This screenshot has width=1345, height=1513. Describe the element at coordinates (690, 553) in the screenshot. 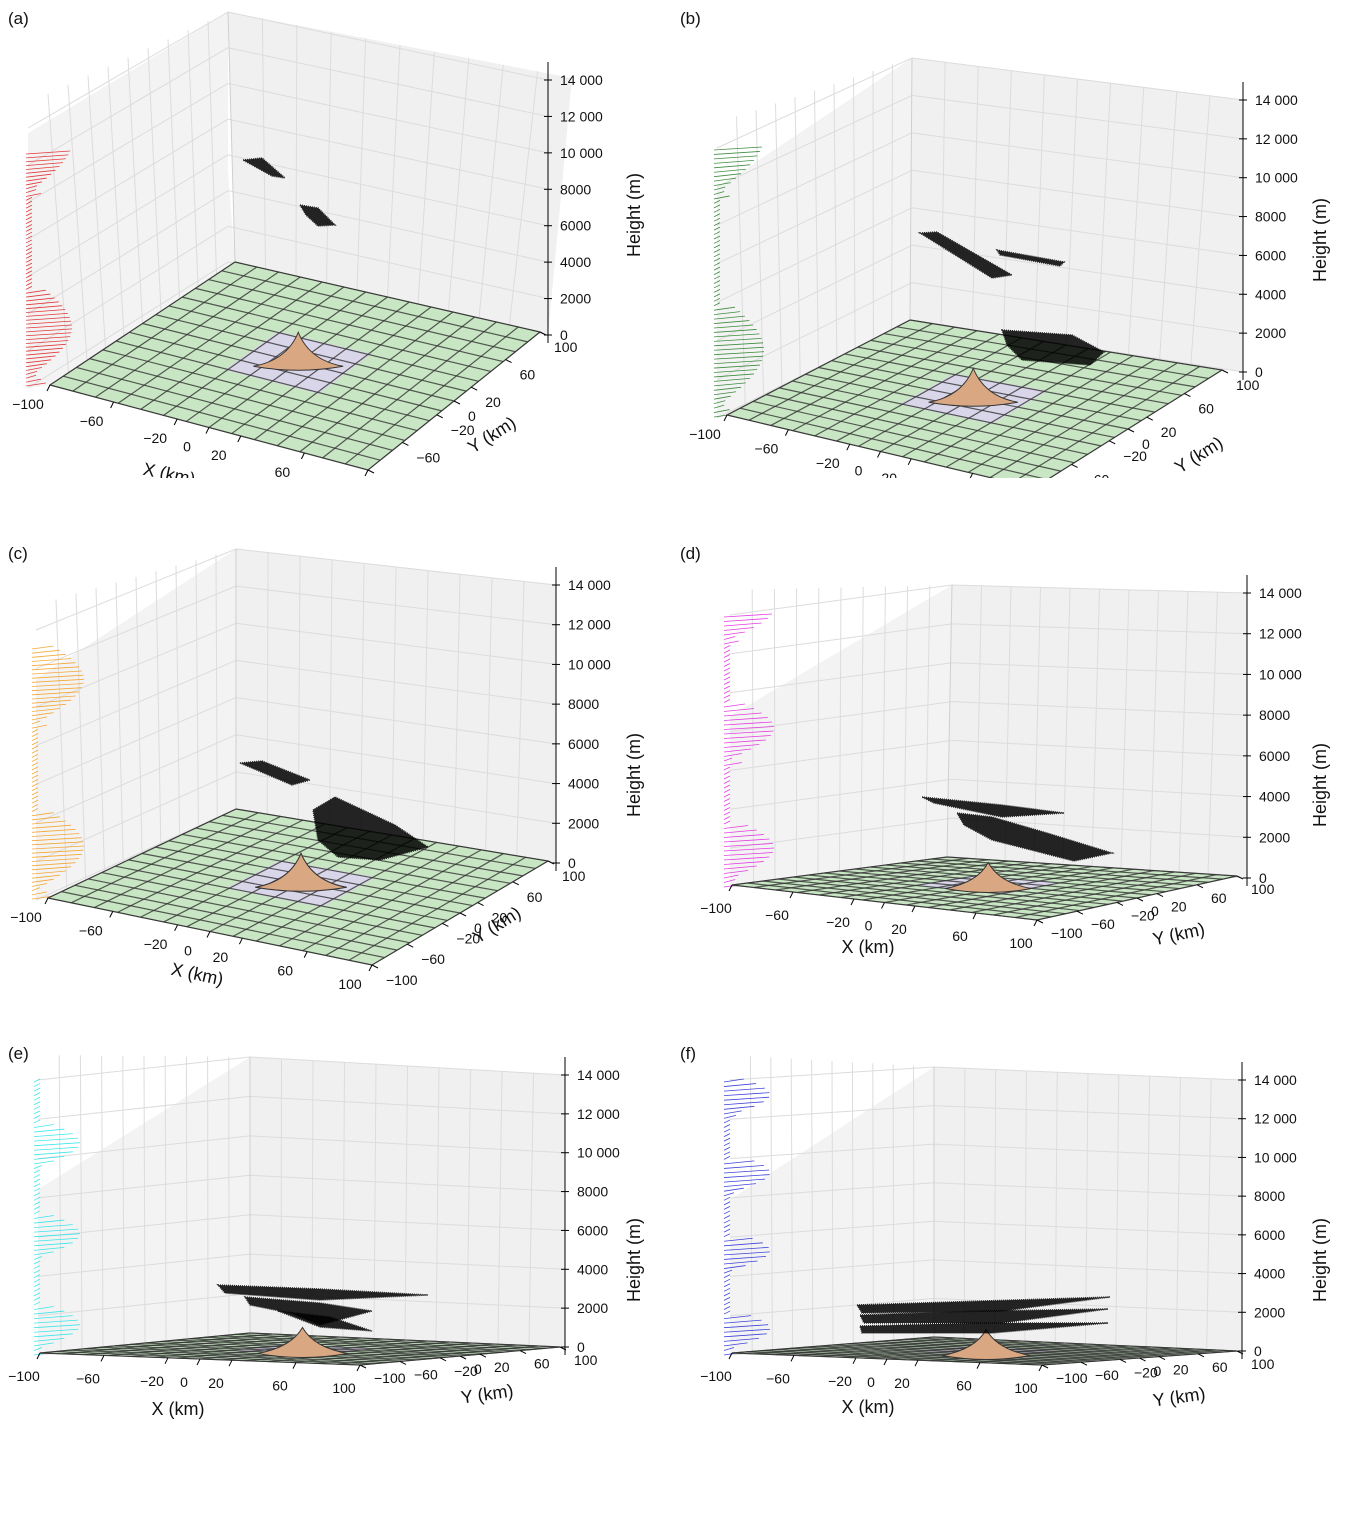

I see `panel-label: (d)` at that location.